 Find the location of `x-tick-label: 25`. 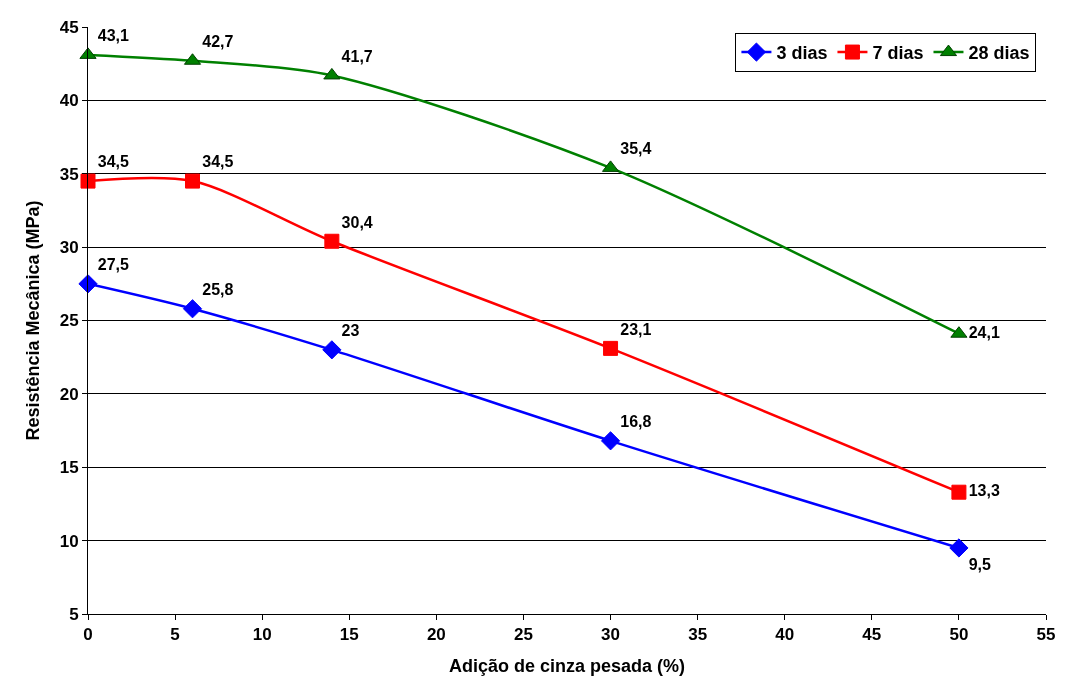

x-tick-label: 25 is located at coordinates (523, 635).